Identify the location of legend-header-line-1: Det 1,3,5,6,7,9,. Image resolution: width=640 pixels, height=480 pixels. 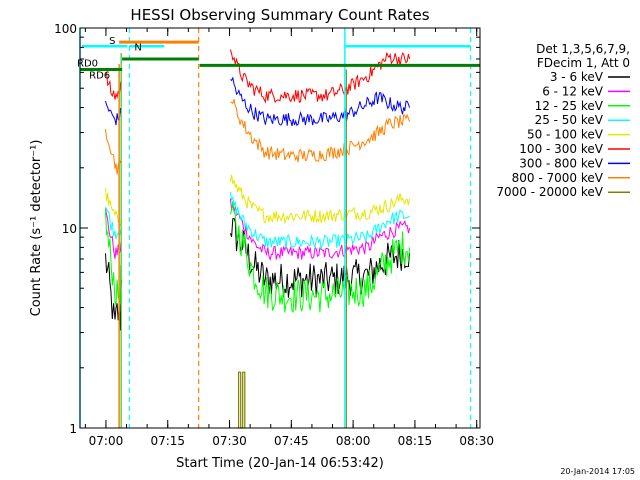
(583, 49).